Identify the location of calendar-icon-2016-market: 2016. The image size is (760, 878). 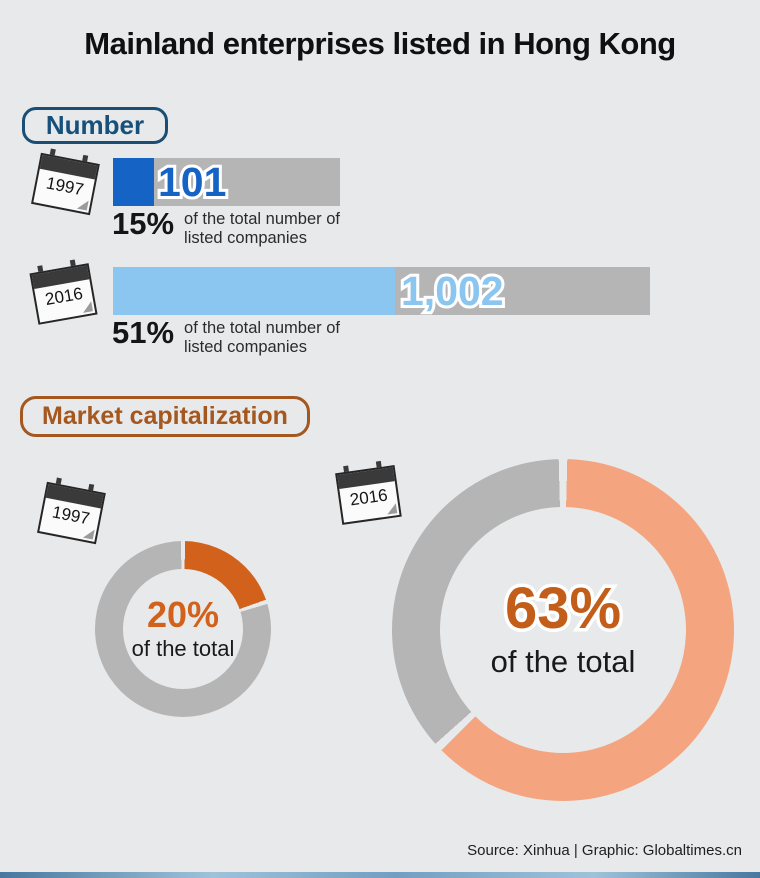
(368, 492).